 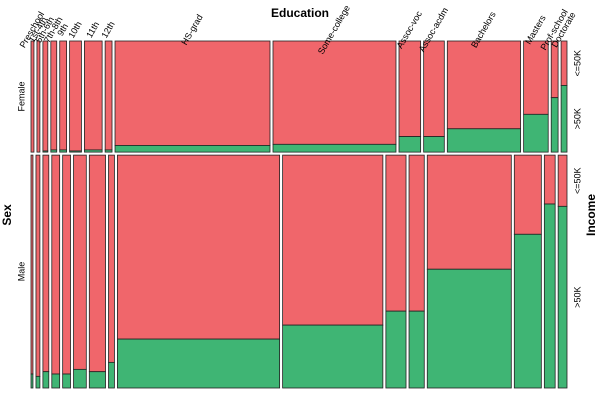 What do you see at coordinates (21, 97) in the screenshot?
I see `row-label: Female` at bounding box center [21, 97].